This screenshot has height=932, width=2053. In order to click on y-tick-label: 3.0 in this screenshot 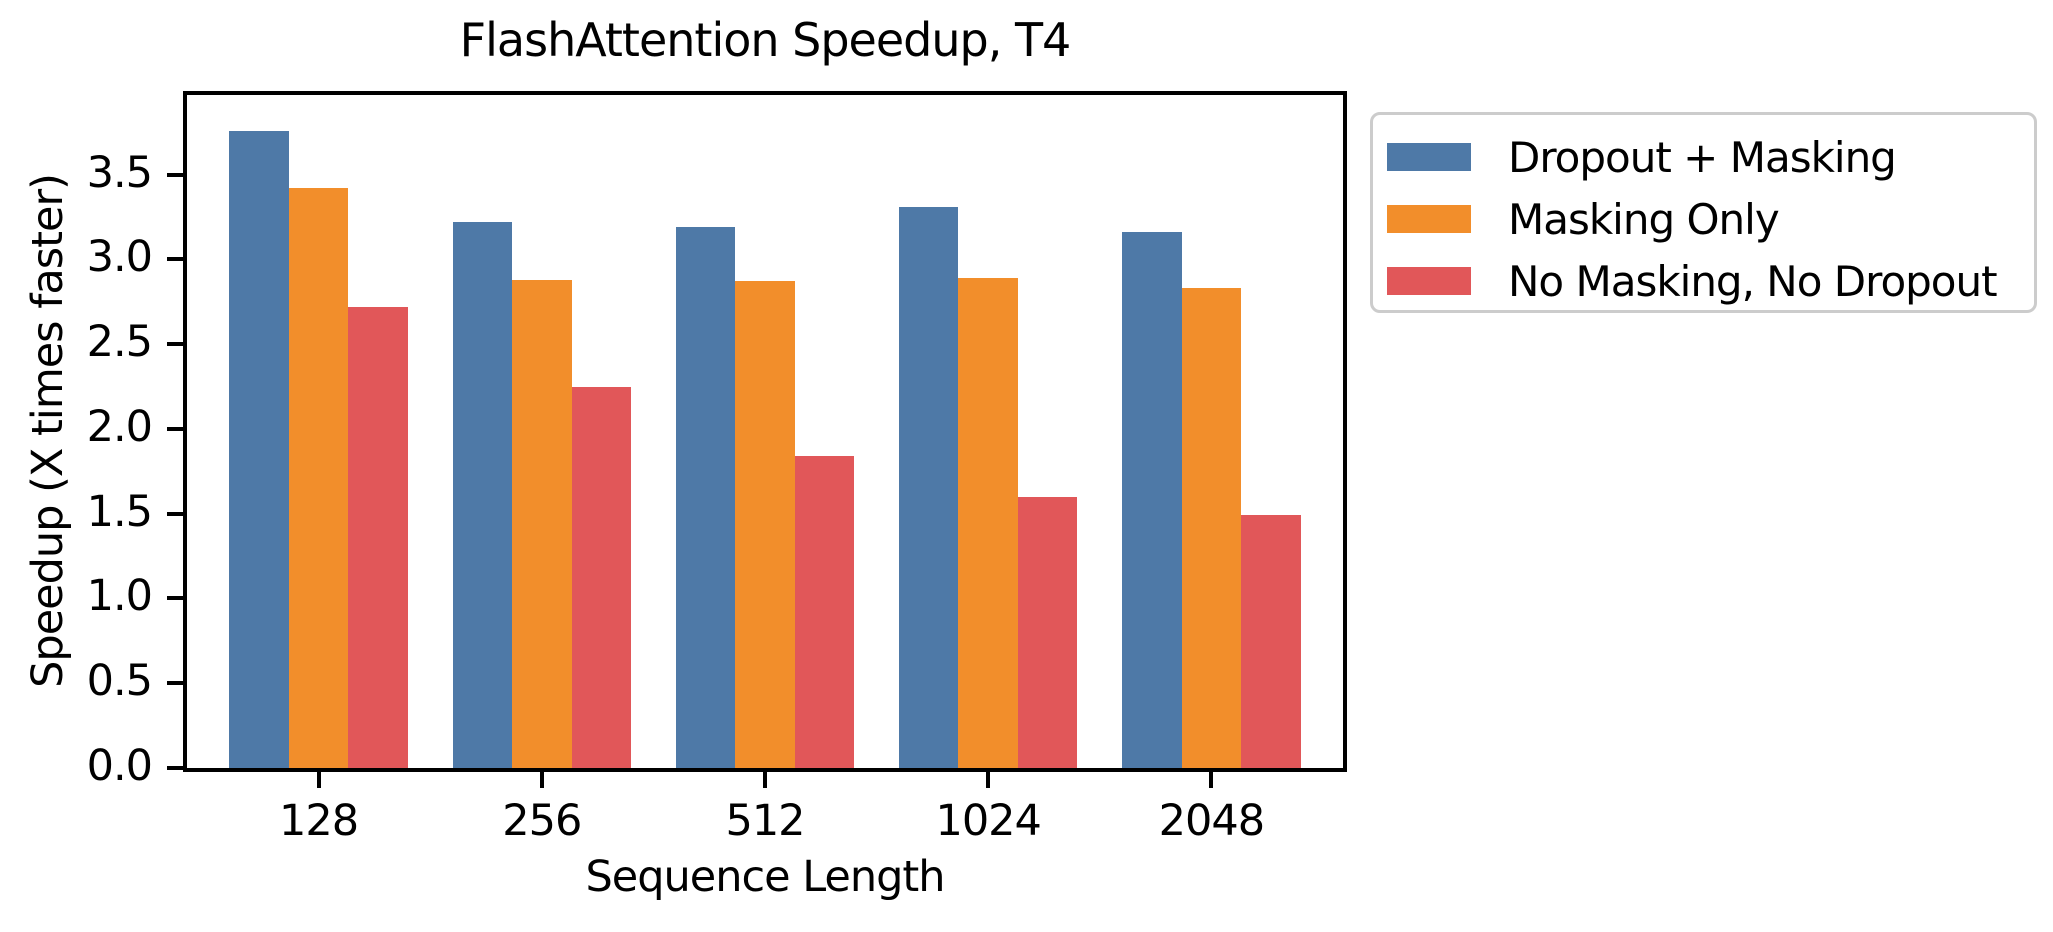, I will do `click(119, 257)`.